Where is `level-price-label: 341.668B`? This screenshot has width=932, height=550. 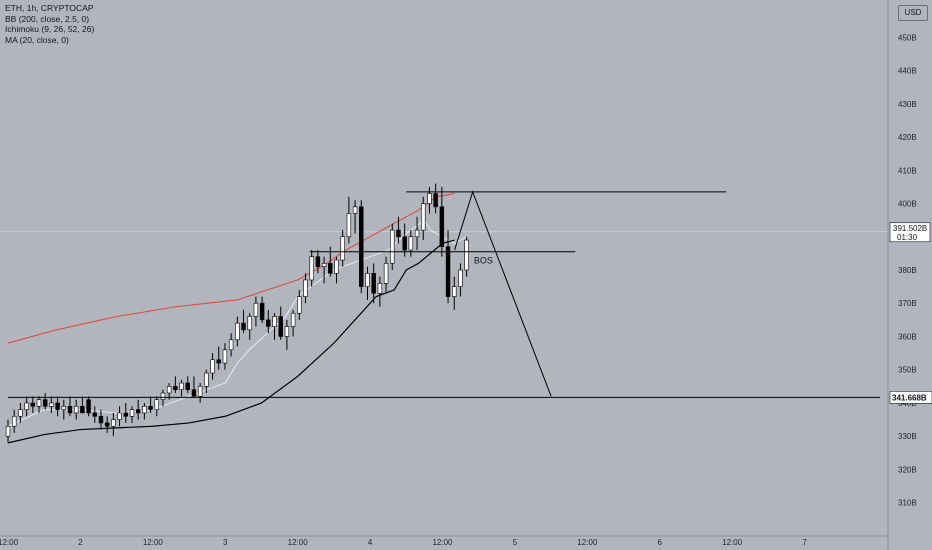
level-price-label: 341.668B is located at coordinates (909, 397).